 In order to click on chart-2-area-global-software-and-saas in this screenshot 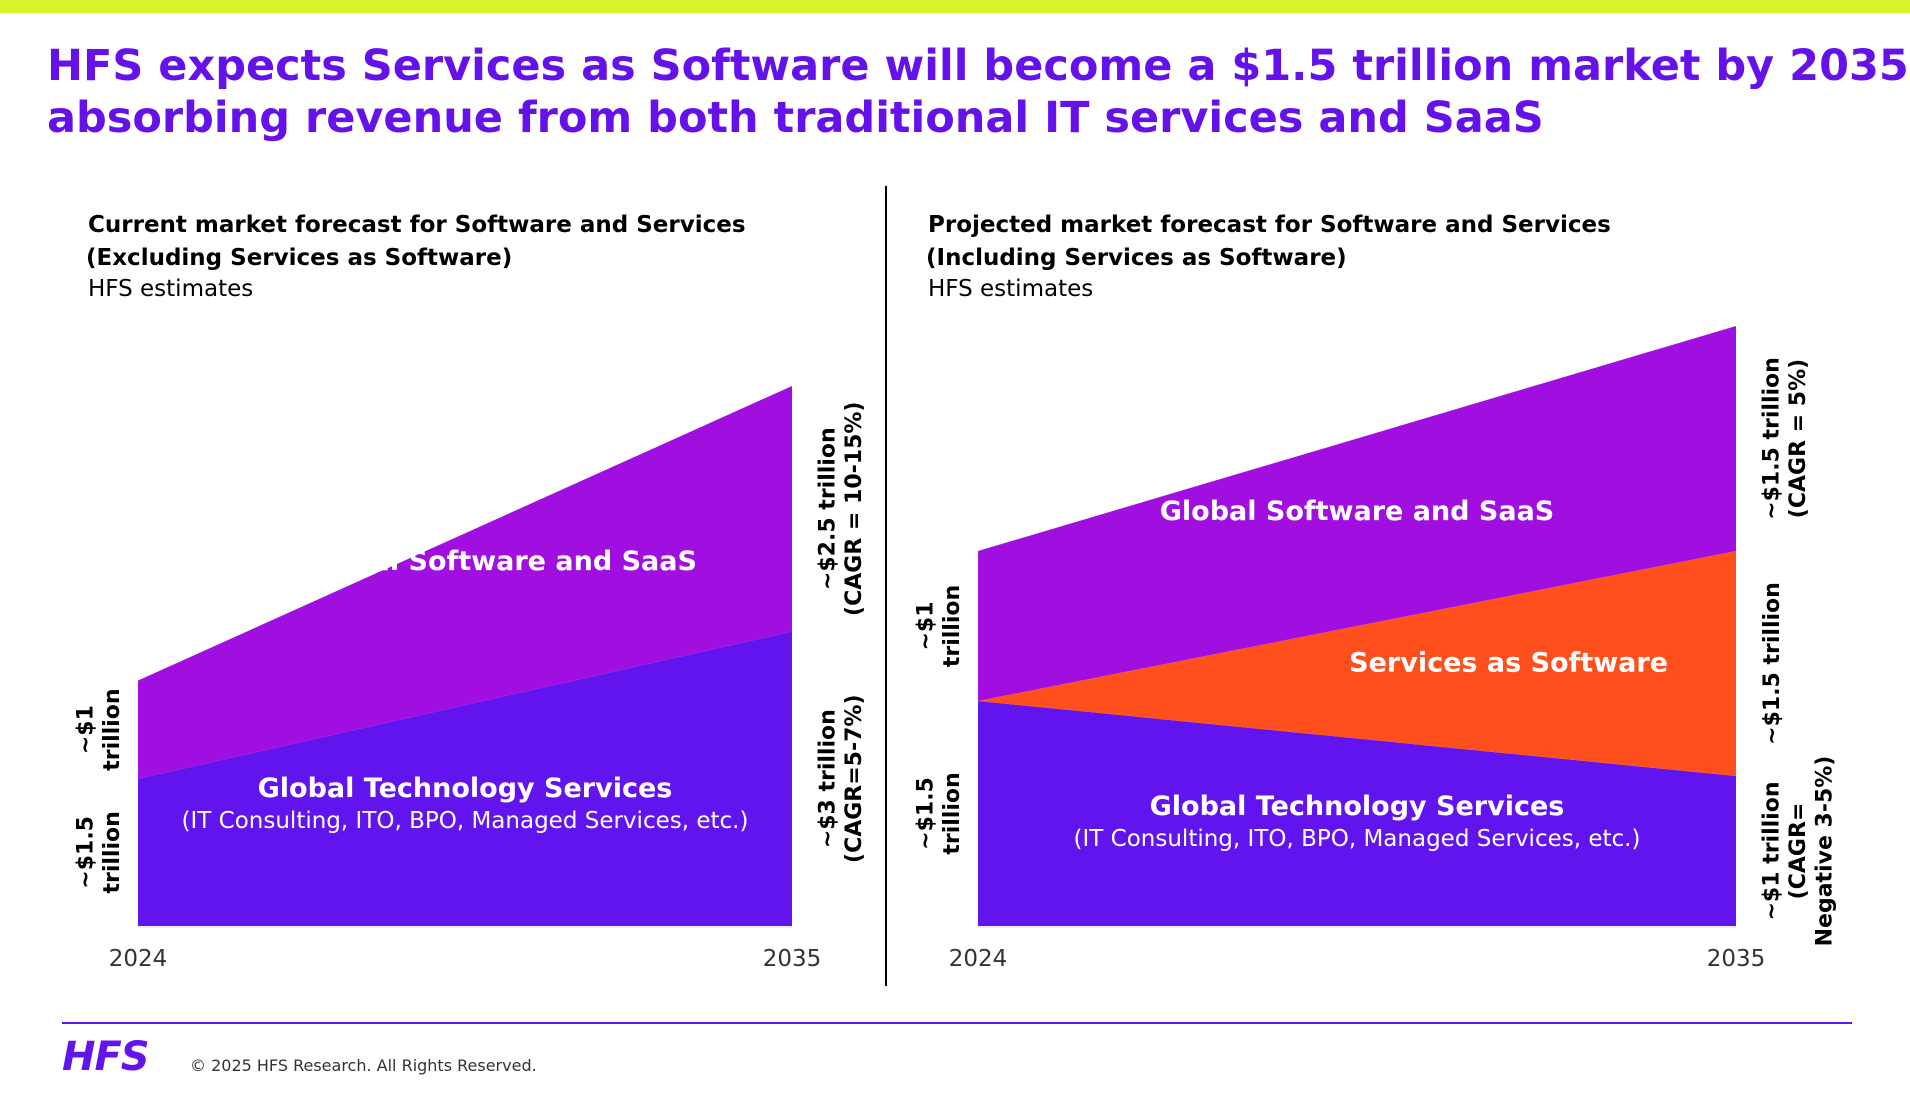, I will do `click(1357, 513)`.